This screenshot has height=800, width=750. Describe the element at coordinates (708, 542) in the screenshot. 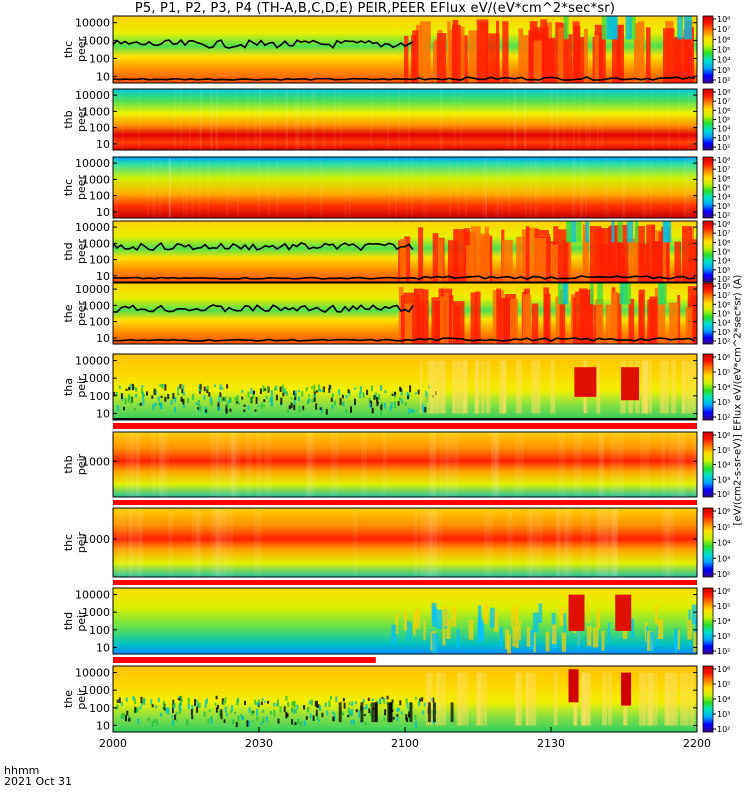

I see `colorbar` at that location.